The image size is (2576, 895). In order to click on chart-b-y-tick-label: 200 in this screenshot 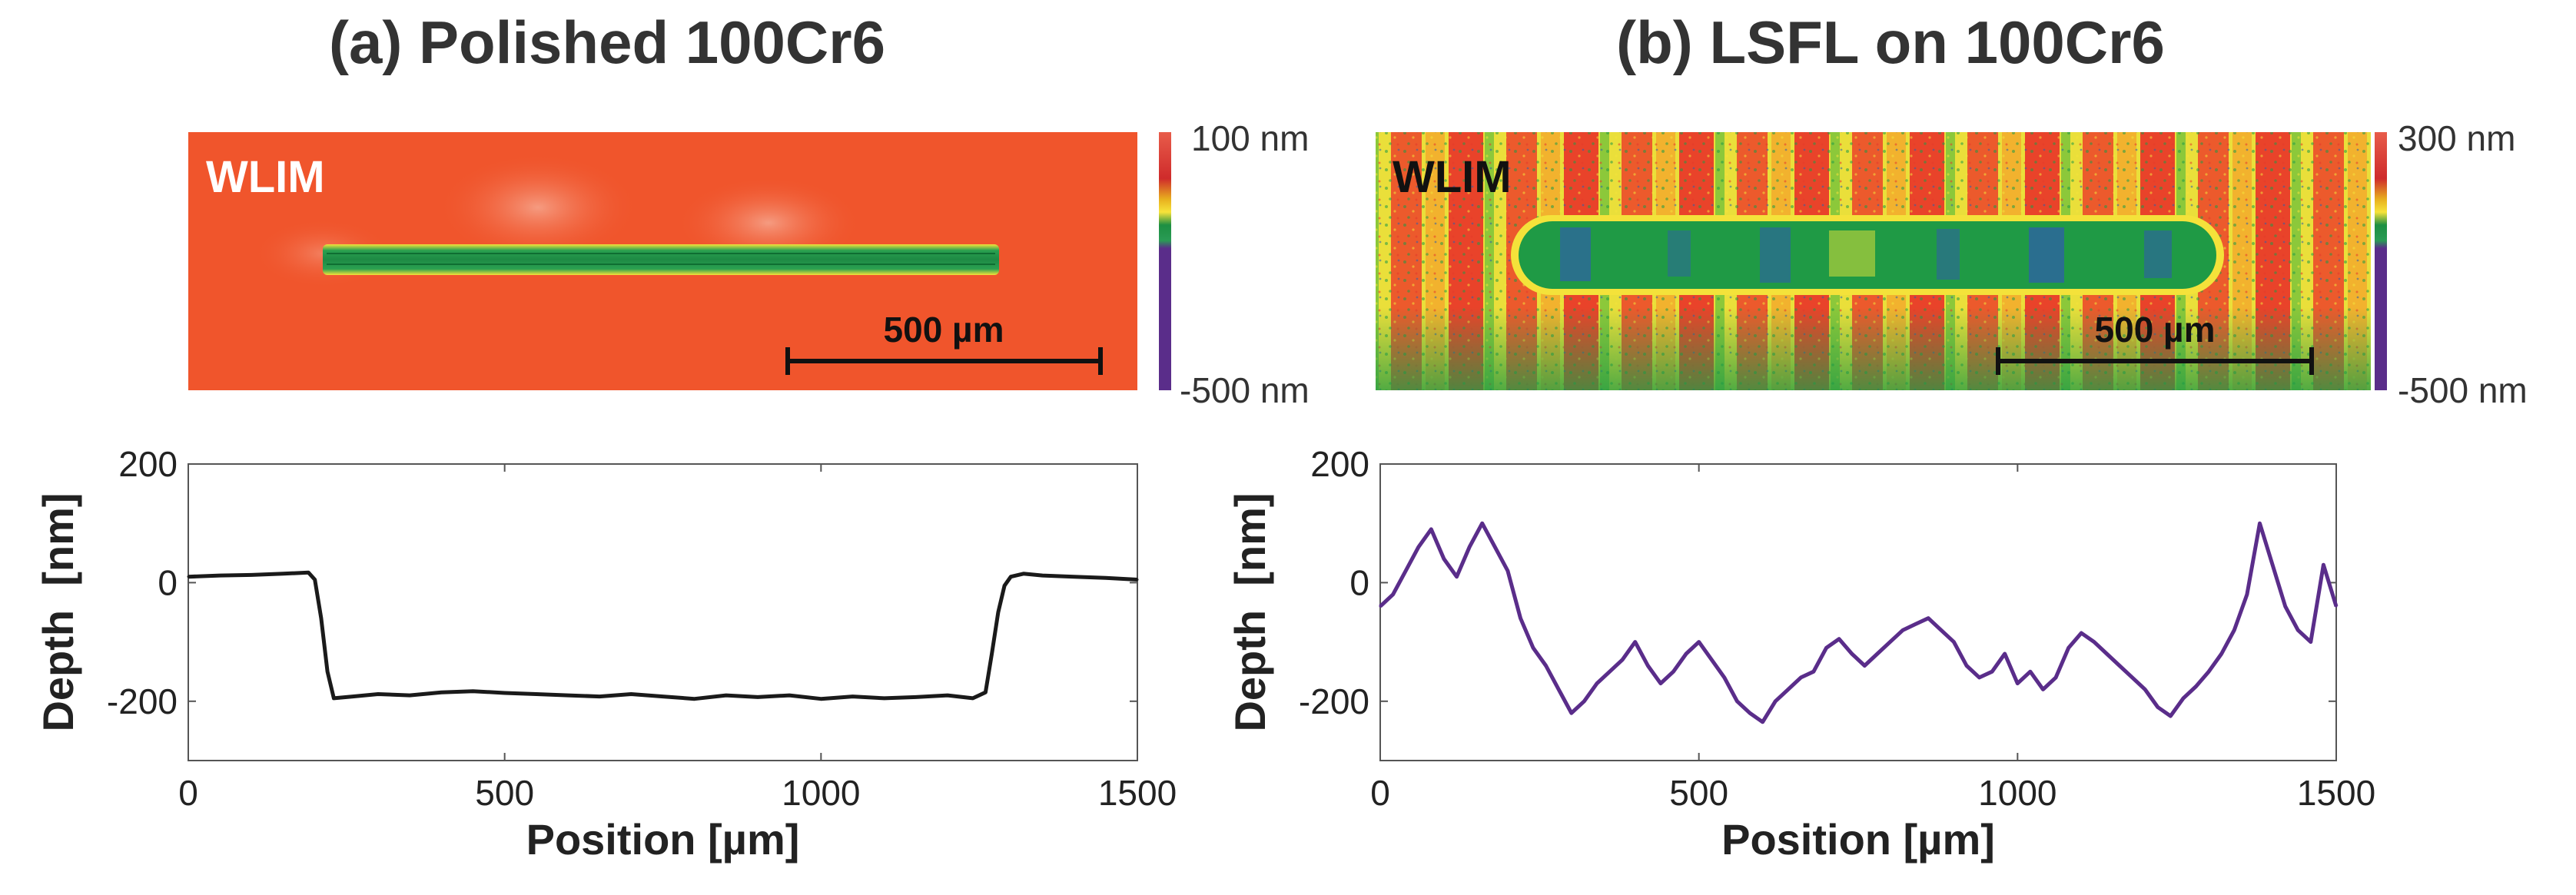, I will do `click(1339, 464)`.